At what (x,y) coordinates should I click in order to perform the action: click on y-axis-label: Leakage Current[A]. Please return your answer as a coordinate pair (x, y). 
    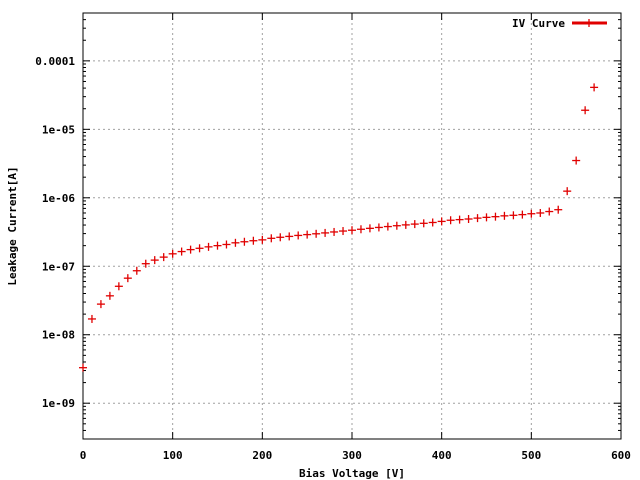
    Looking at the image, I should click on (12, 225).